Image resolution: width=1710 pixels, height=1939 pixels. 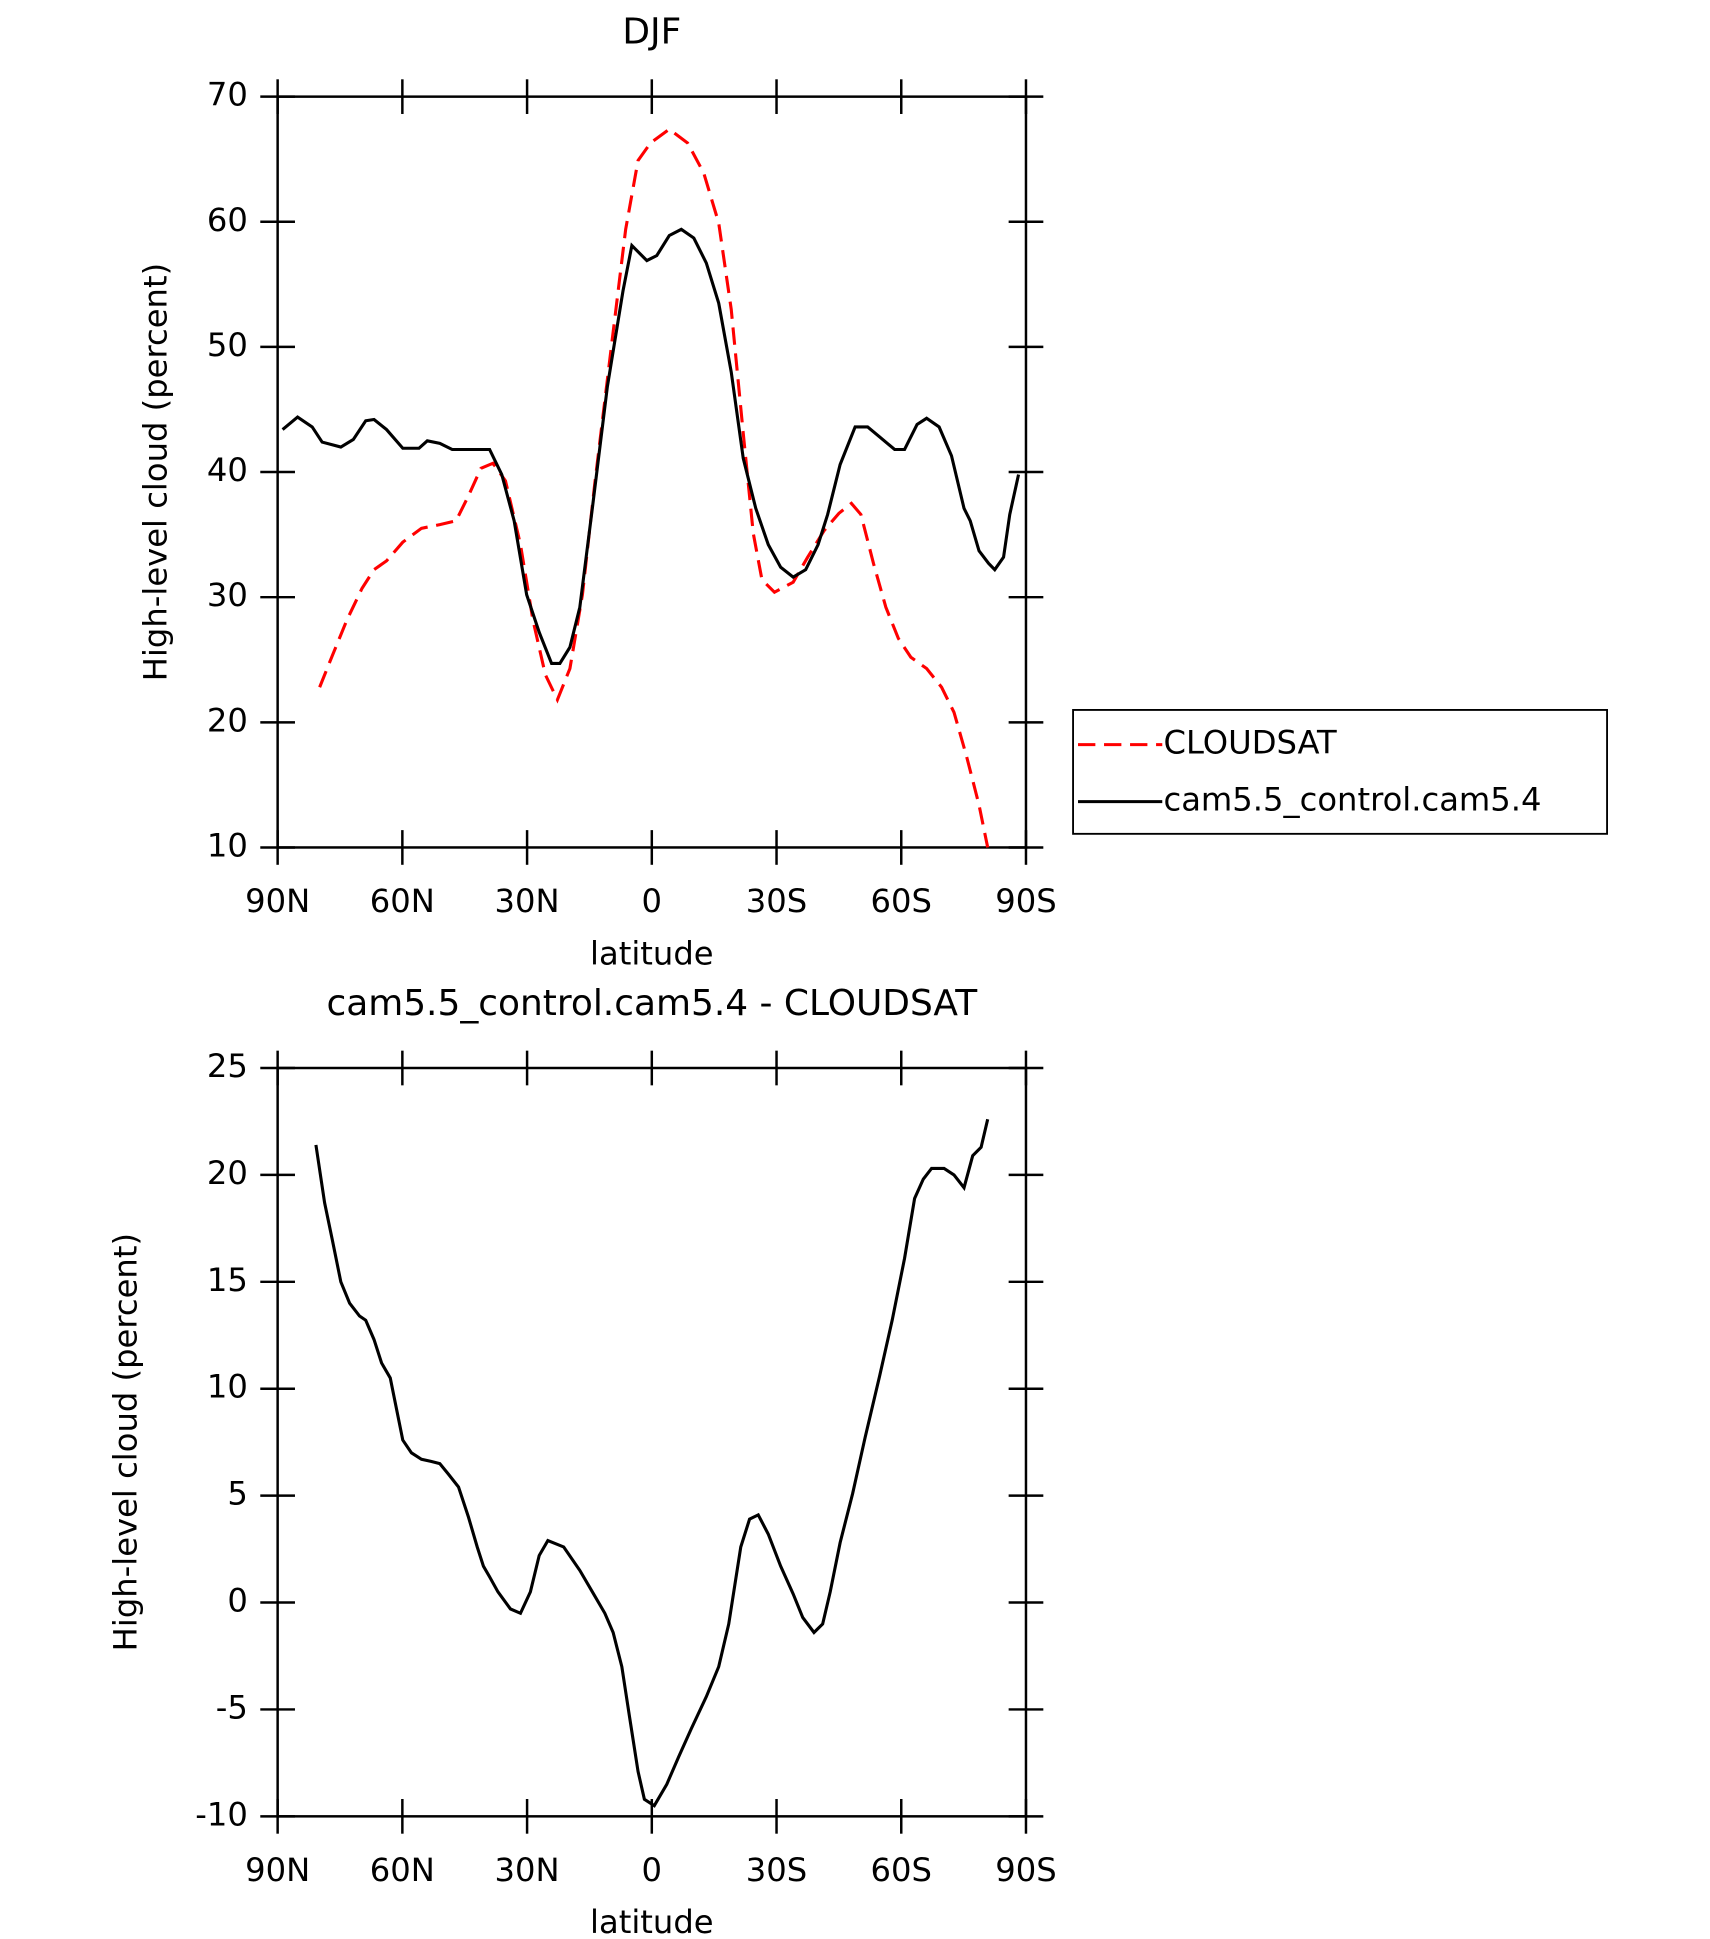 What do you see at coordinates (221, 1814) in the screenshot?
I see `y-tick-label: -10` at bounding box center [221, 1814].